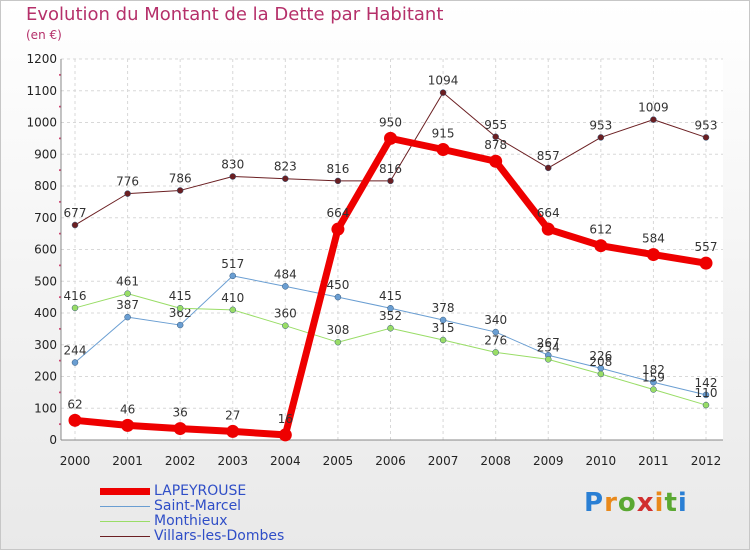 The height and width of the screenshot is (550, 750). What do you see at coordinates (337, 285) in the screenshot?
I see `data-label: 450` at bounding box center [337, 285].